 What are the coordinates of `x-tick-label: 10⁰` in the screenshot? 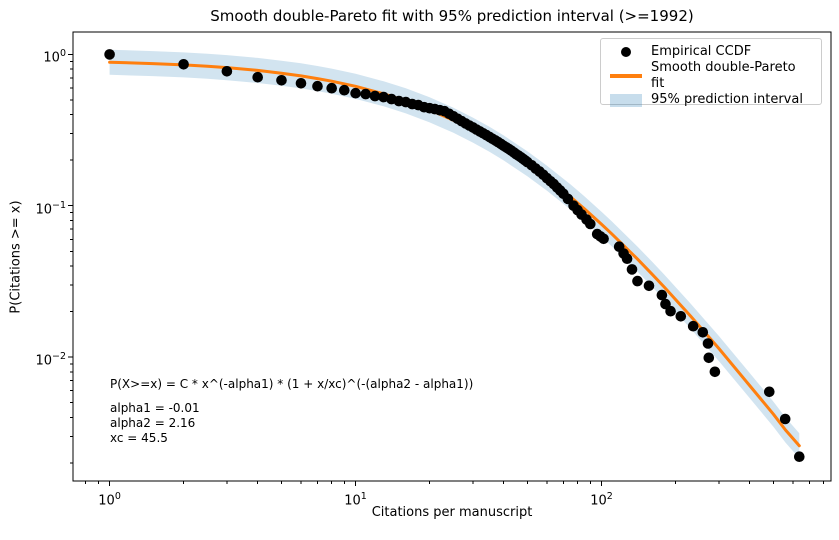 It's located at (109, 500).